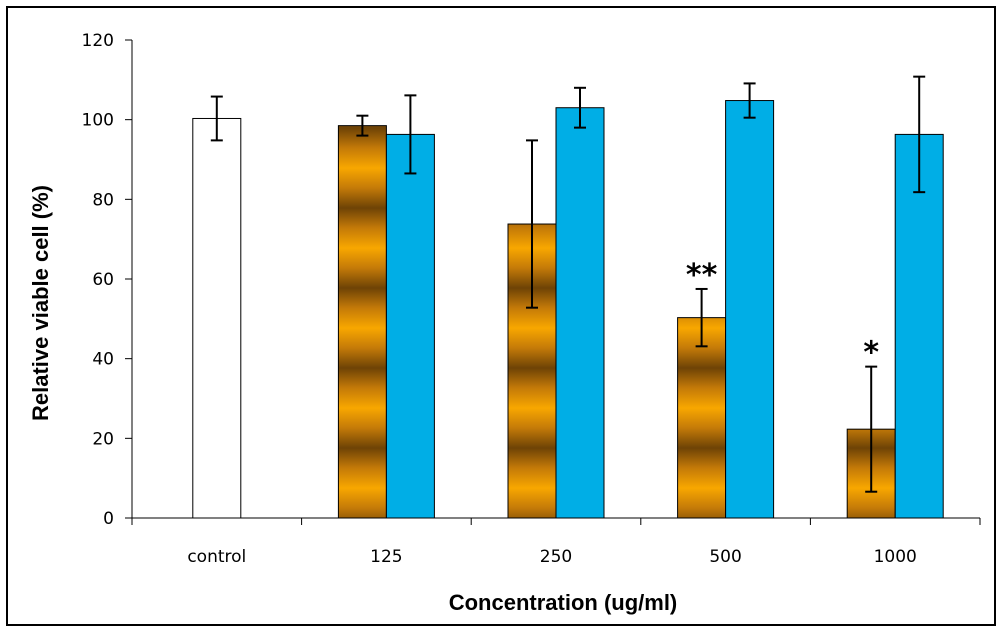 The height and width of the screenshot is (626, 1003). Describe the element at coordinates (725, 557) in the screenshot. I see `x-tick-label: 500` at that location.